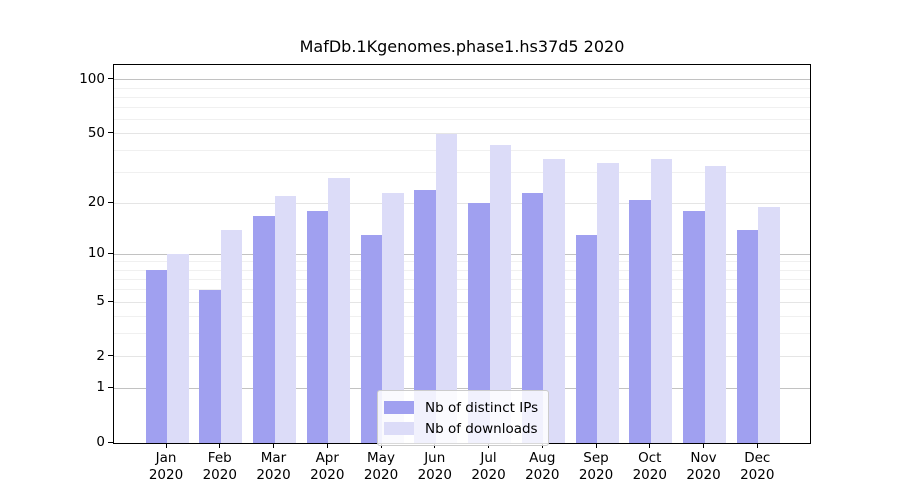 The height and width of the screenshot is (500, 900). I want to click on legend-item-distinct-ips: Nb of distinct IPs, so click(461, 407).